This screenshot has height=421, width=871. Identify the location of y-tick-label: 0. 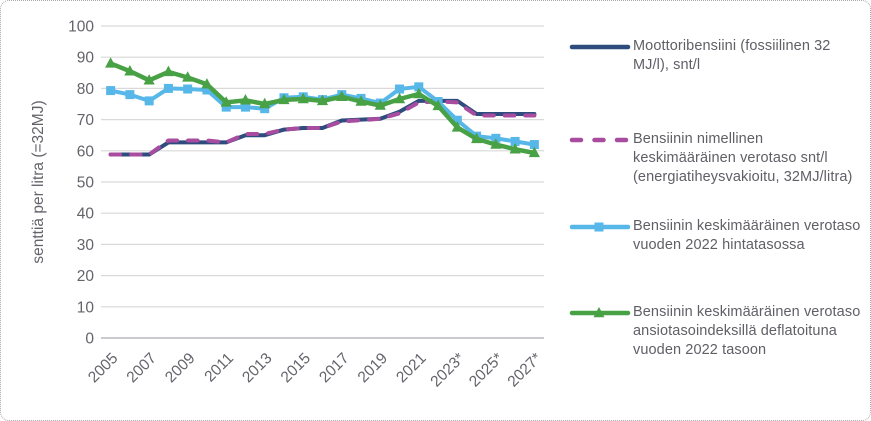
(89, 339).